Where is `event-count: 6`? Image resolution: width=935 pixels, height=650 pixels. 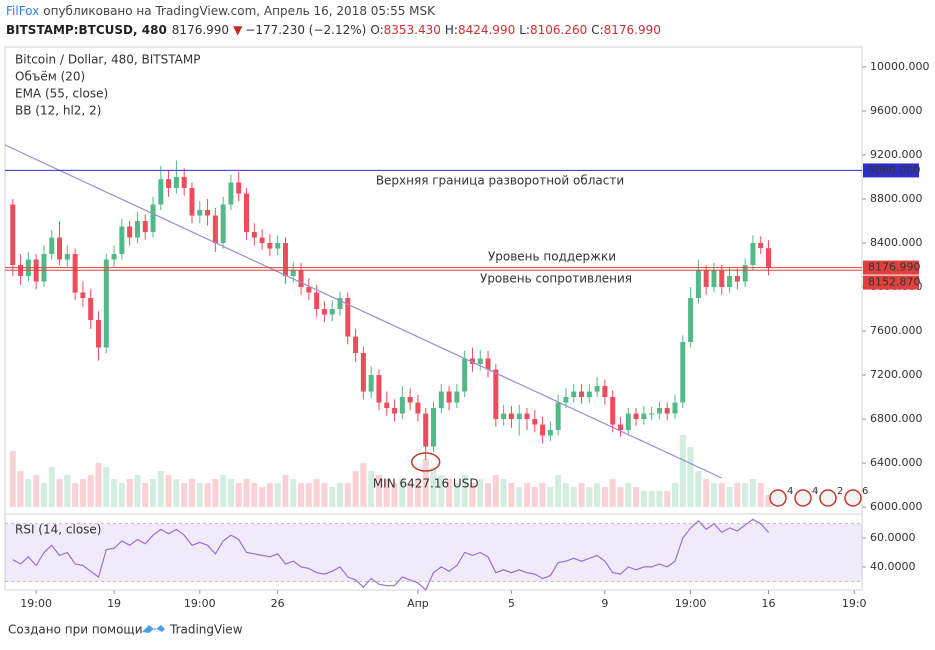
event-count: 6 is located at coordinates (865, 491).